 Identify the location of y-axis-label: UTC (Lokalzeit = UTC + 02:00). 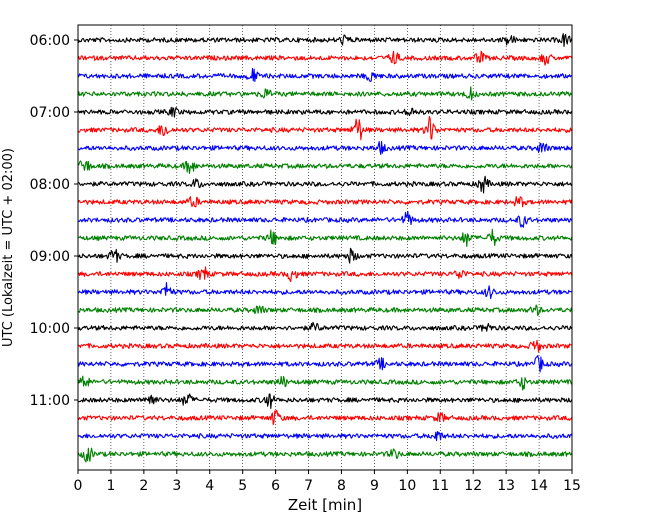
(8, 247).